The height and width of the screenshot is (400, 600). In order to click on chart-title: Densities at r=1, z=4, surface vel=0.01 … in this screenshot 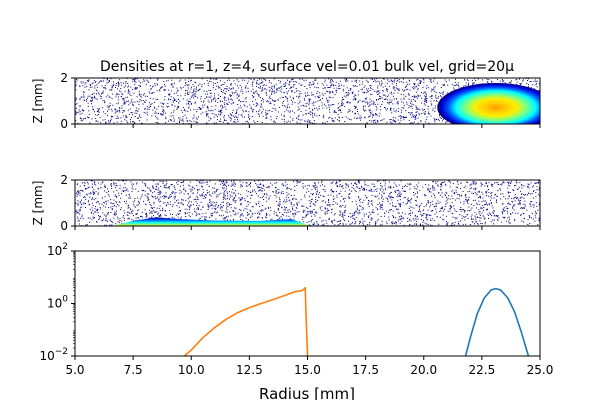, I will do `click(307, 67)`.